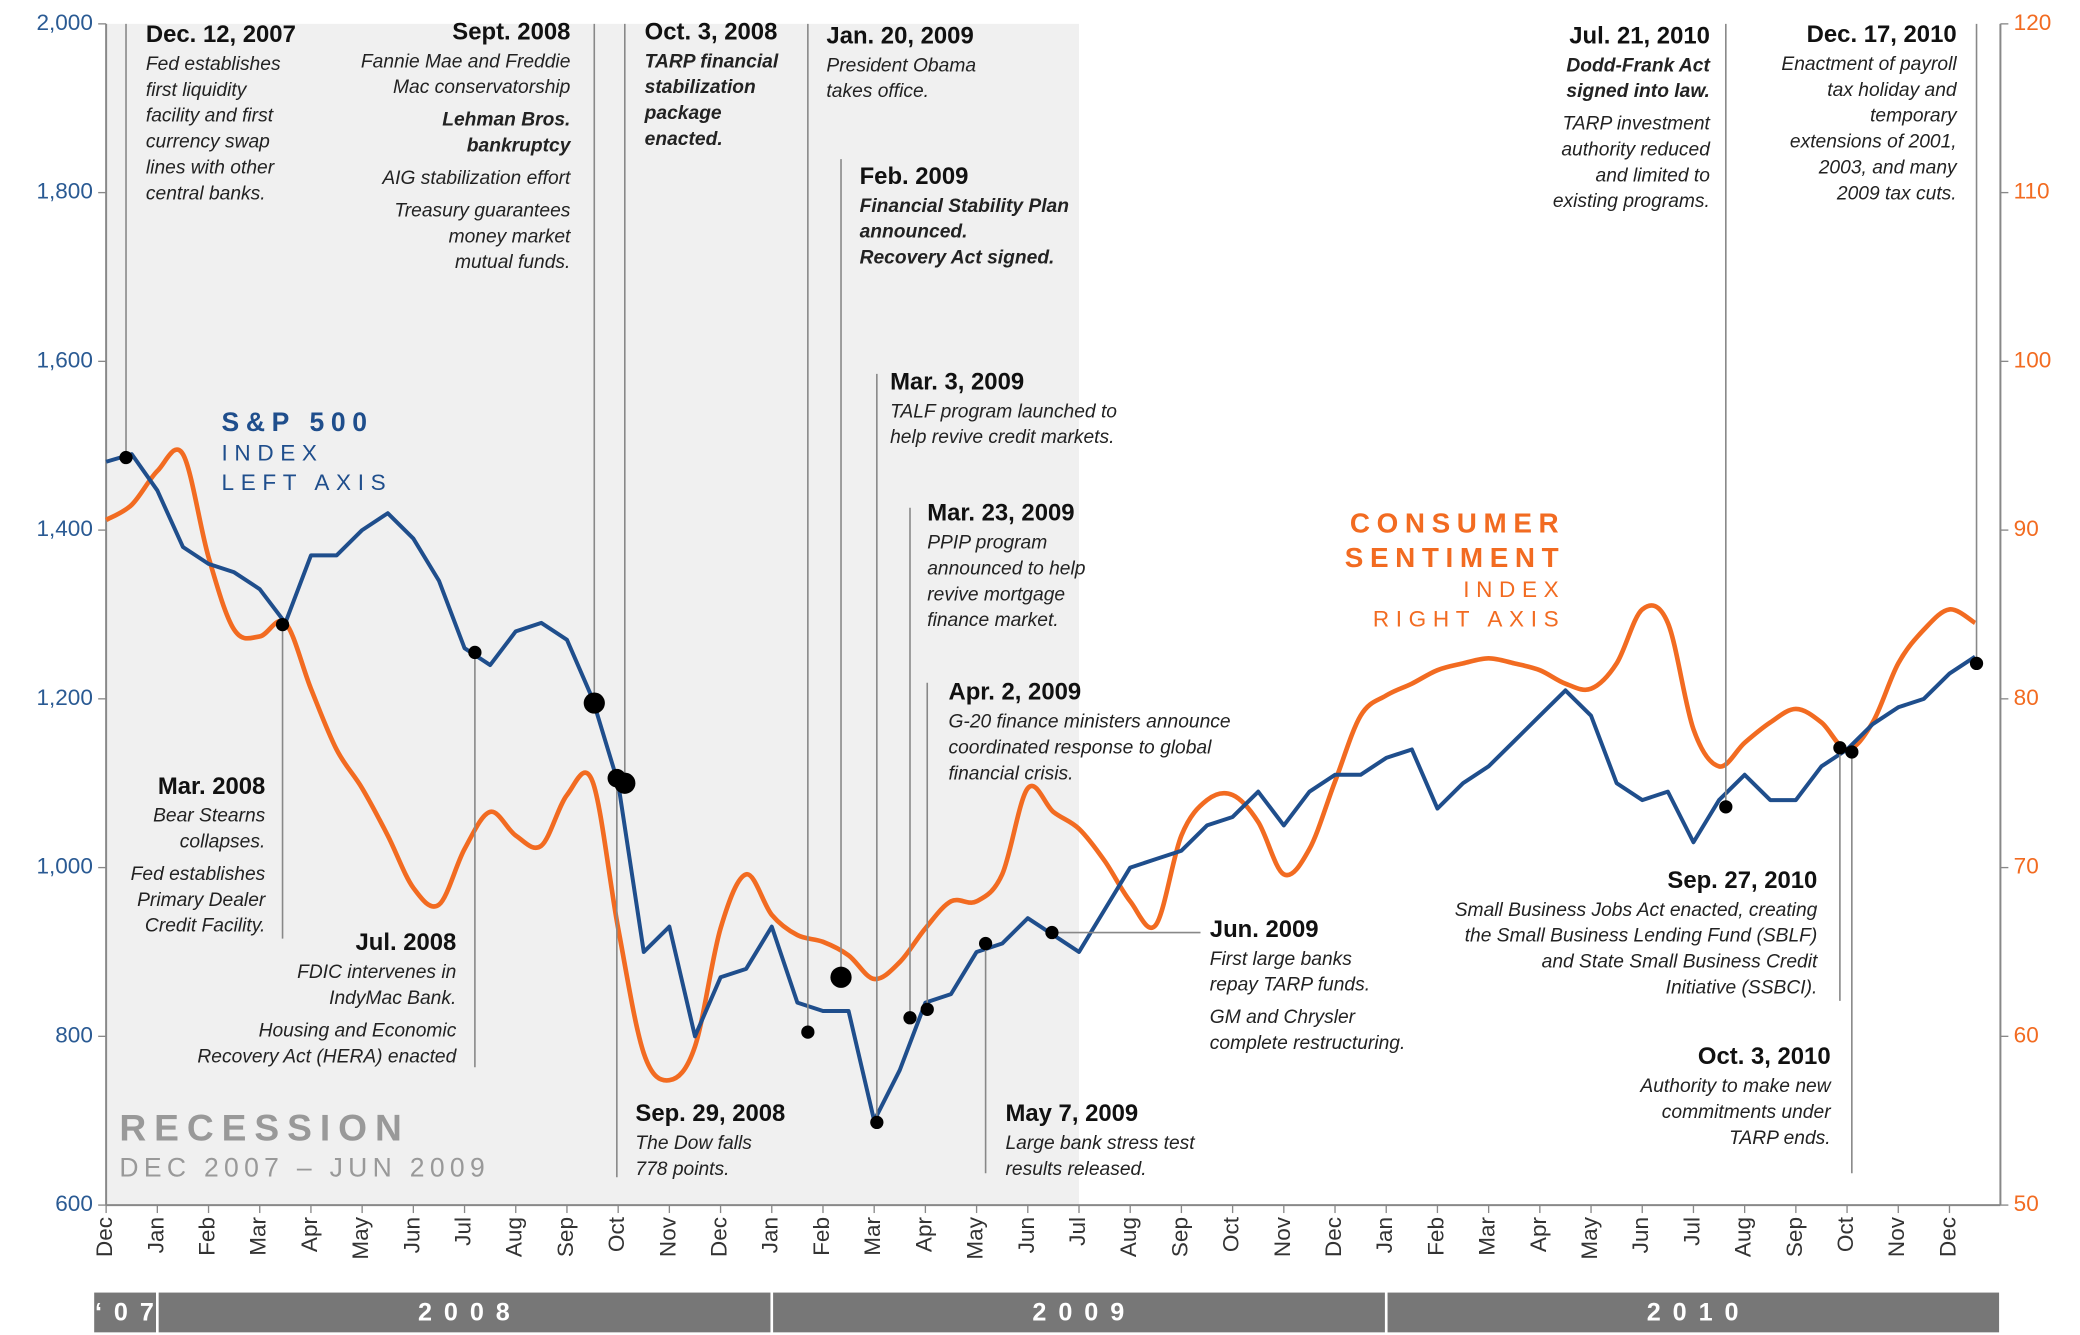 This screenshot has width=2080, height=1335. Describe the element at coordinates (1873, 142) in the screenshot. I see `annotation-text: extensions of 2001,` at that location.